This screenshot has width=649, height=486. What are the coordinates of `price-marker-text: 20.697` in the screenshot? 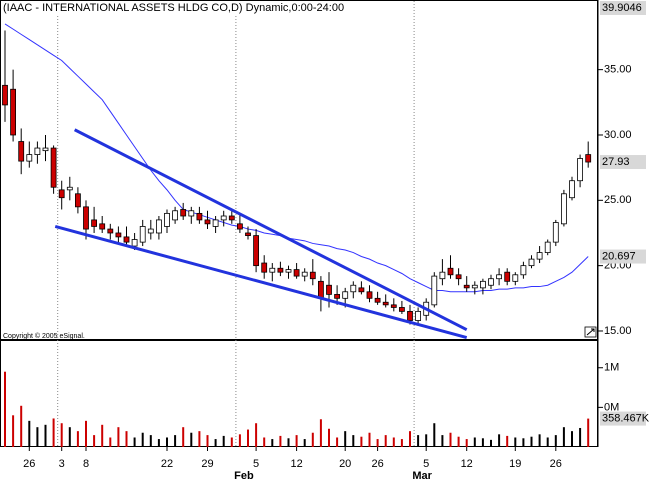 It's located at (619, 256).